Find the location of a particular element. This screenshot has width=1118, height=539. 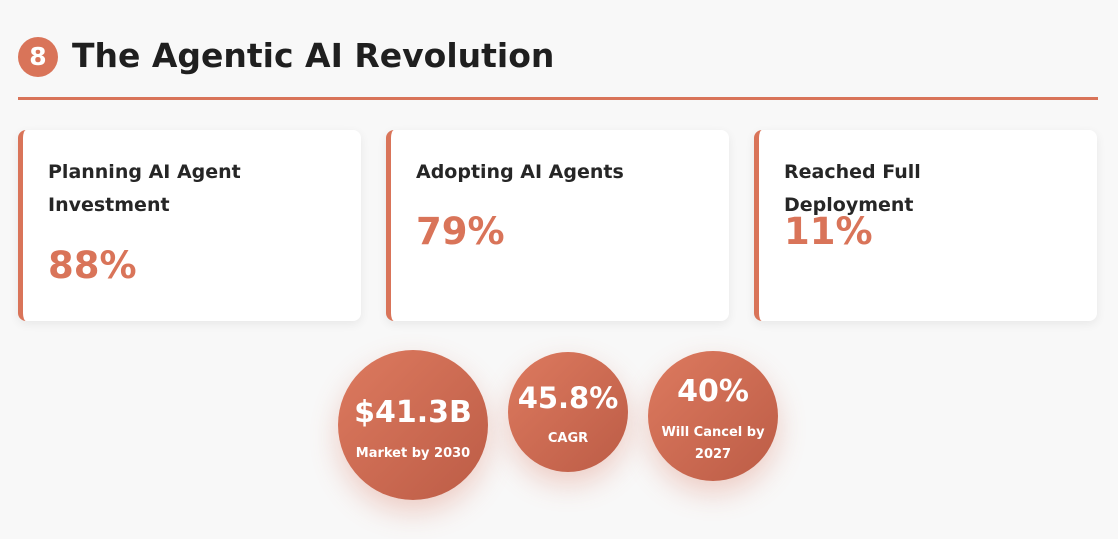

circle-value: 40% is located at coordinates (713, 392).